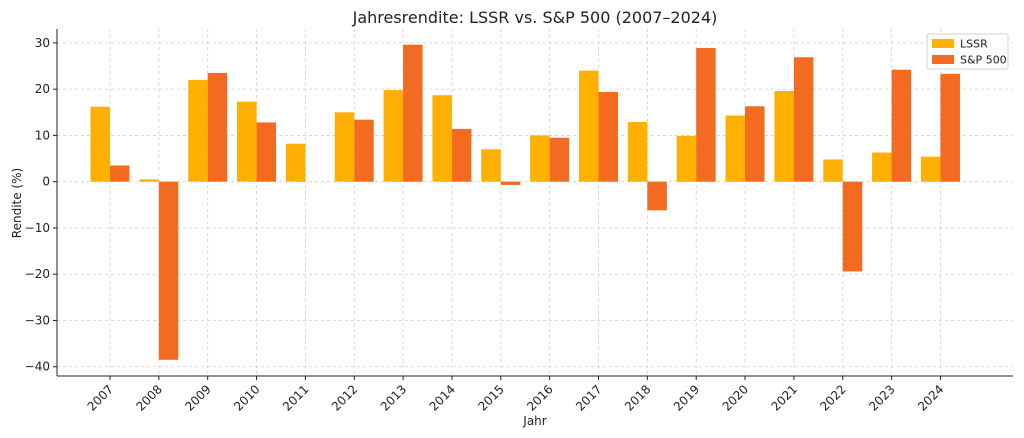  Describe the element at coordinates (803, 119) in the screenshot. I see `bar-sp500-2021` at that location.